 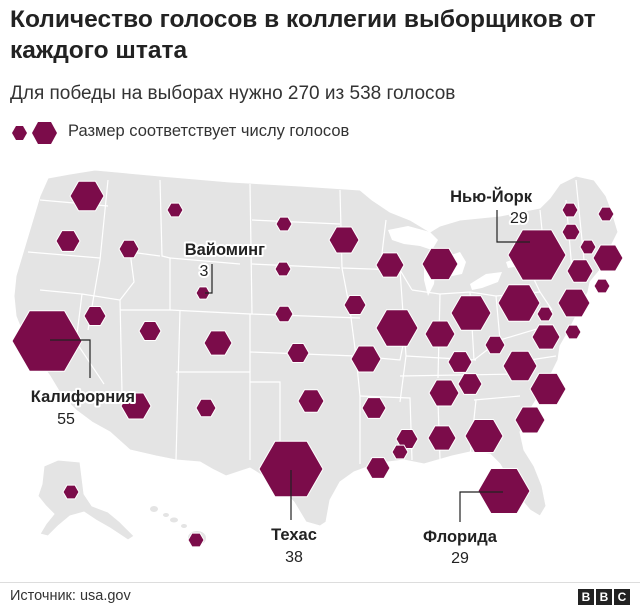 I want to click on hex-kansas, so click(x=298, y=353).